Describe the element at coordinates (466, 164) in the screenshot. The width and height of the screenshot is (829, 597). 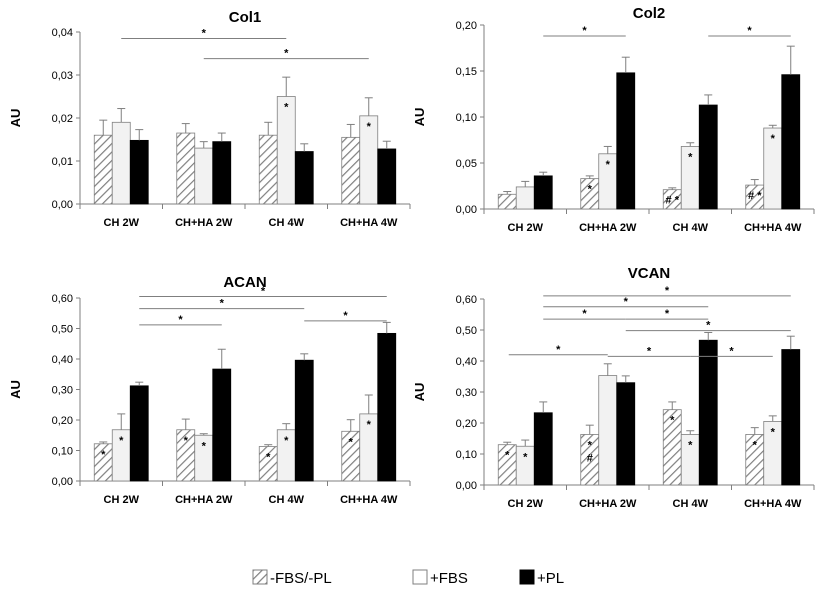
I see `y-tick-label: 0,05` at that location.